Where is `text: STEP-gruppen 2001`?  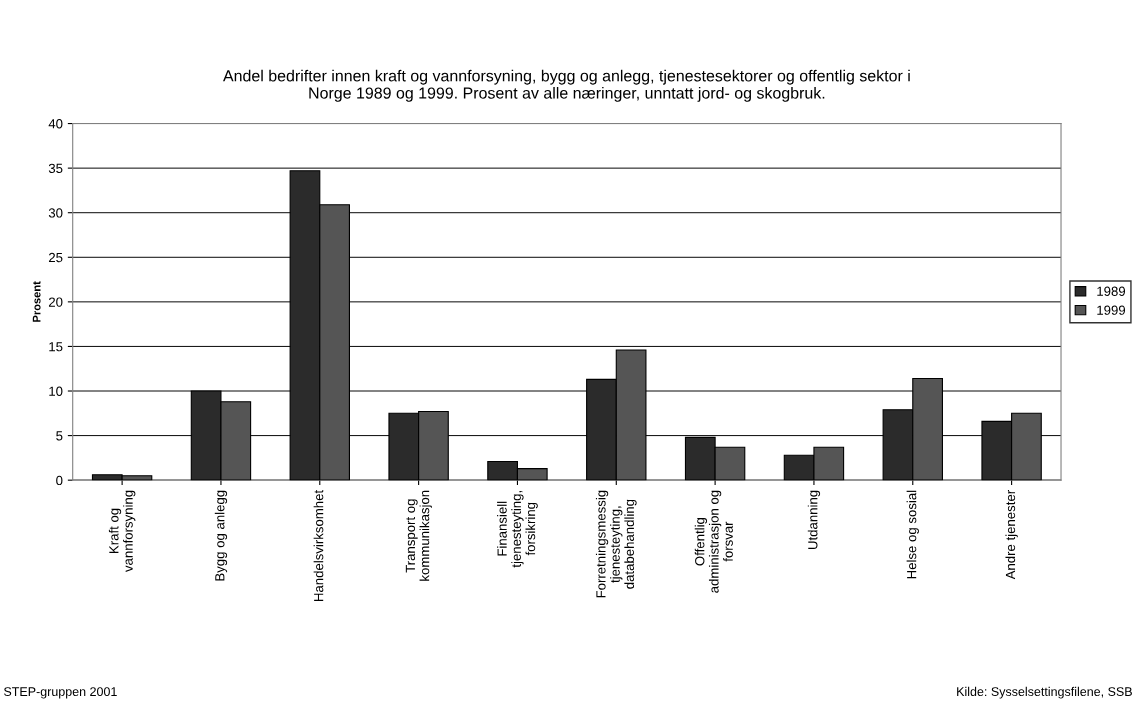
text: STEP-gruppen 2001 is located at coordinates (60, 693).